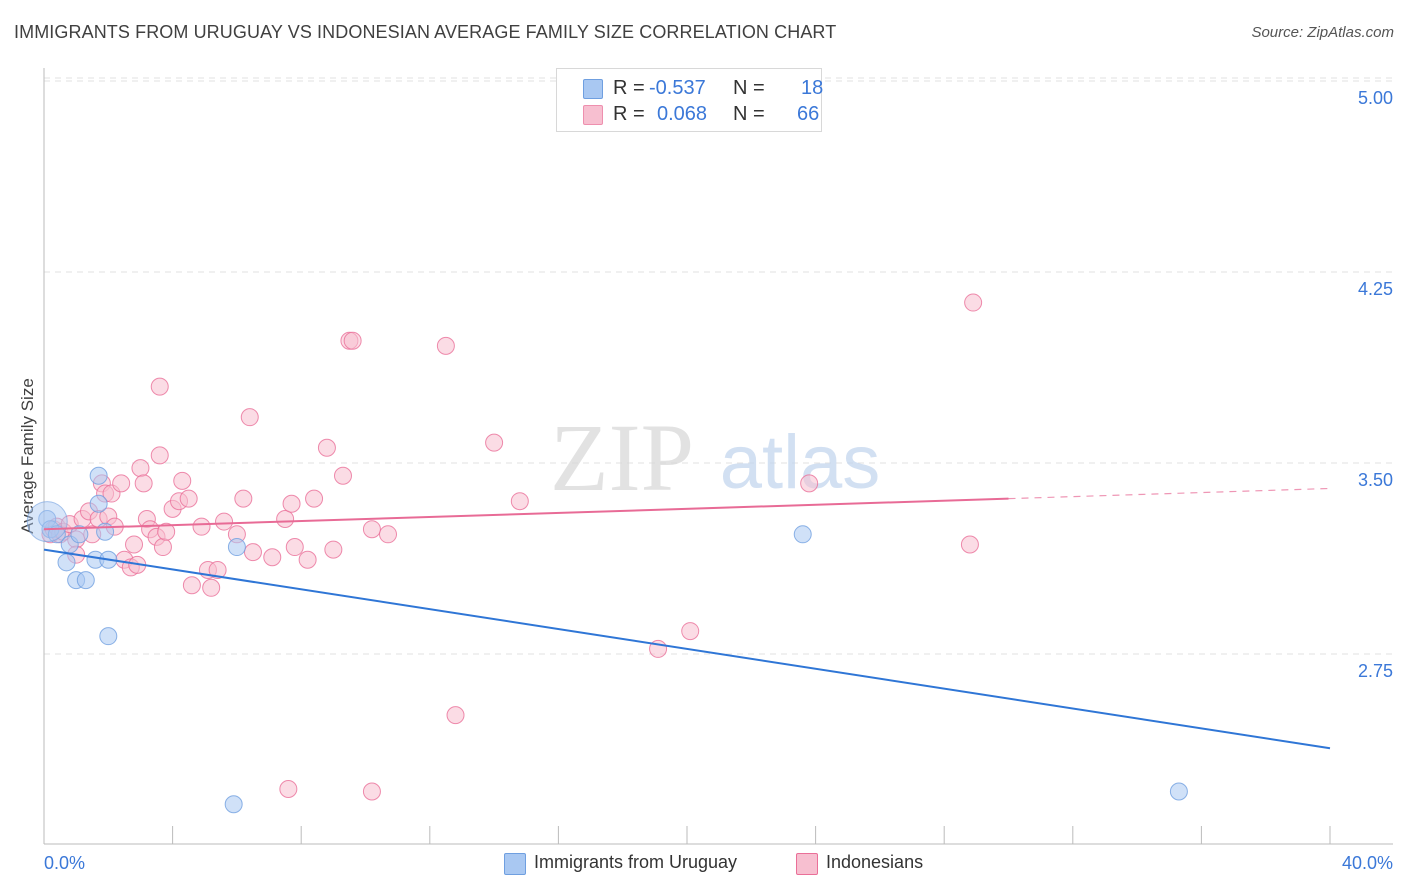 The width and height of the screenshot is (1406, 892). Describe the element at coordinates (593, 89) in the screenshot. I see `legend-swatch-uruguay` at that location.